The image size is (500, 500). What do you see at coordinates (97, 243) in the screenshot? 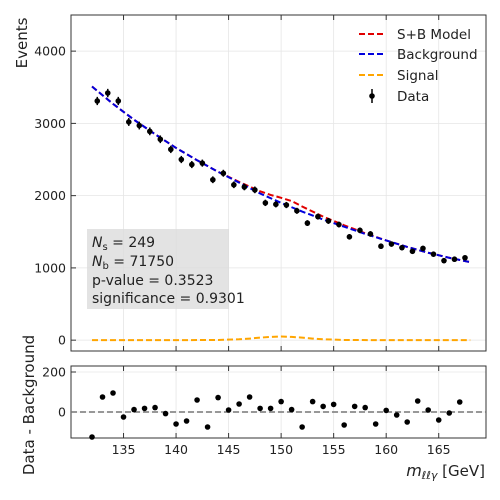
I see `stats-ns-symbol: N` at bounding box center [97, 243].